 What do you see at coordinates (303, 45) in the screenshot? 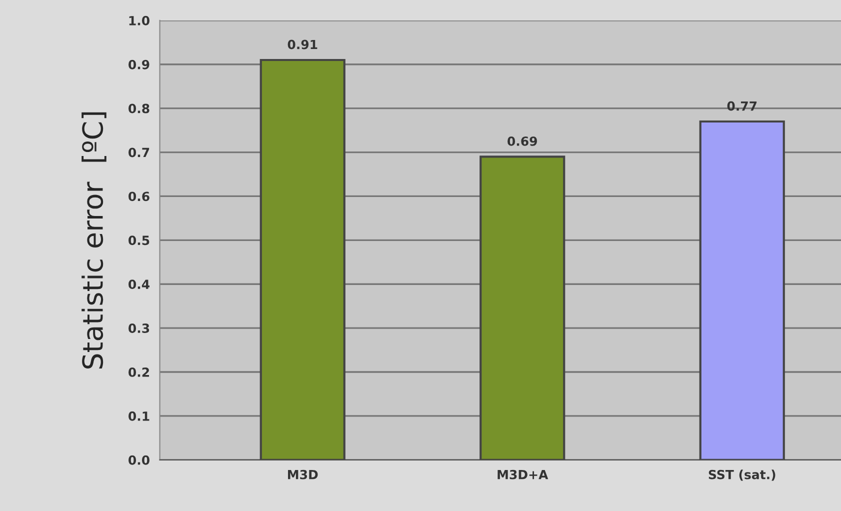
I see `data-label: 0.91` at bounding box center [303, 45].